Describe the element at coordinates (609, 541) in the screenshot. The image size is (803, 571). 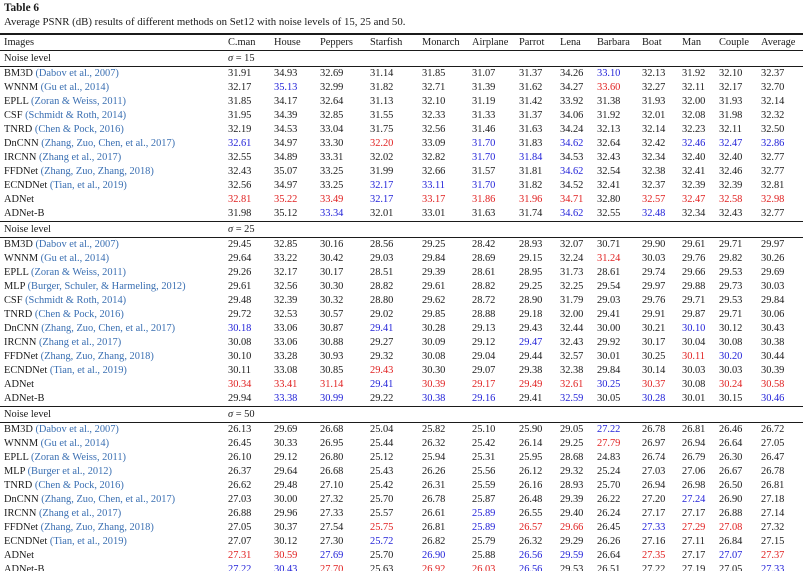
I see `psnr-value: 26.26` at that location.